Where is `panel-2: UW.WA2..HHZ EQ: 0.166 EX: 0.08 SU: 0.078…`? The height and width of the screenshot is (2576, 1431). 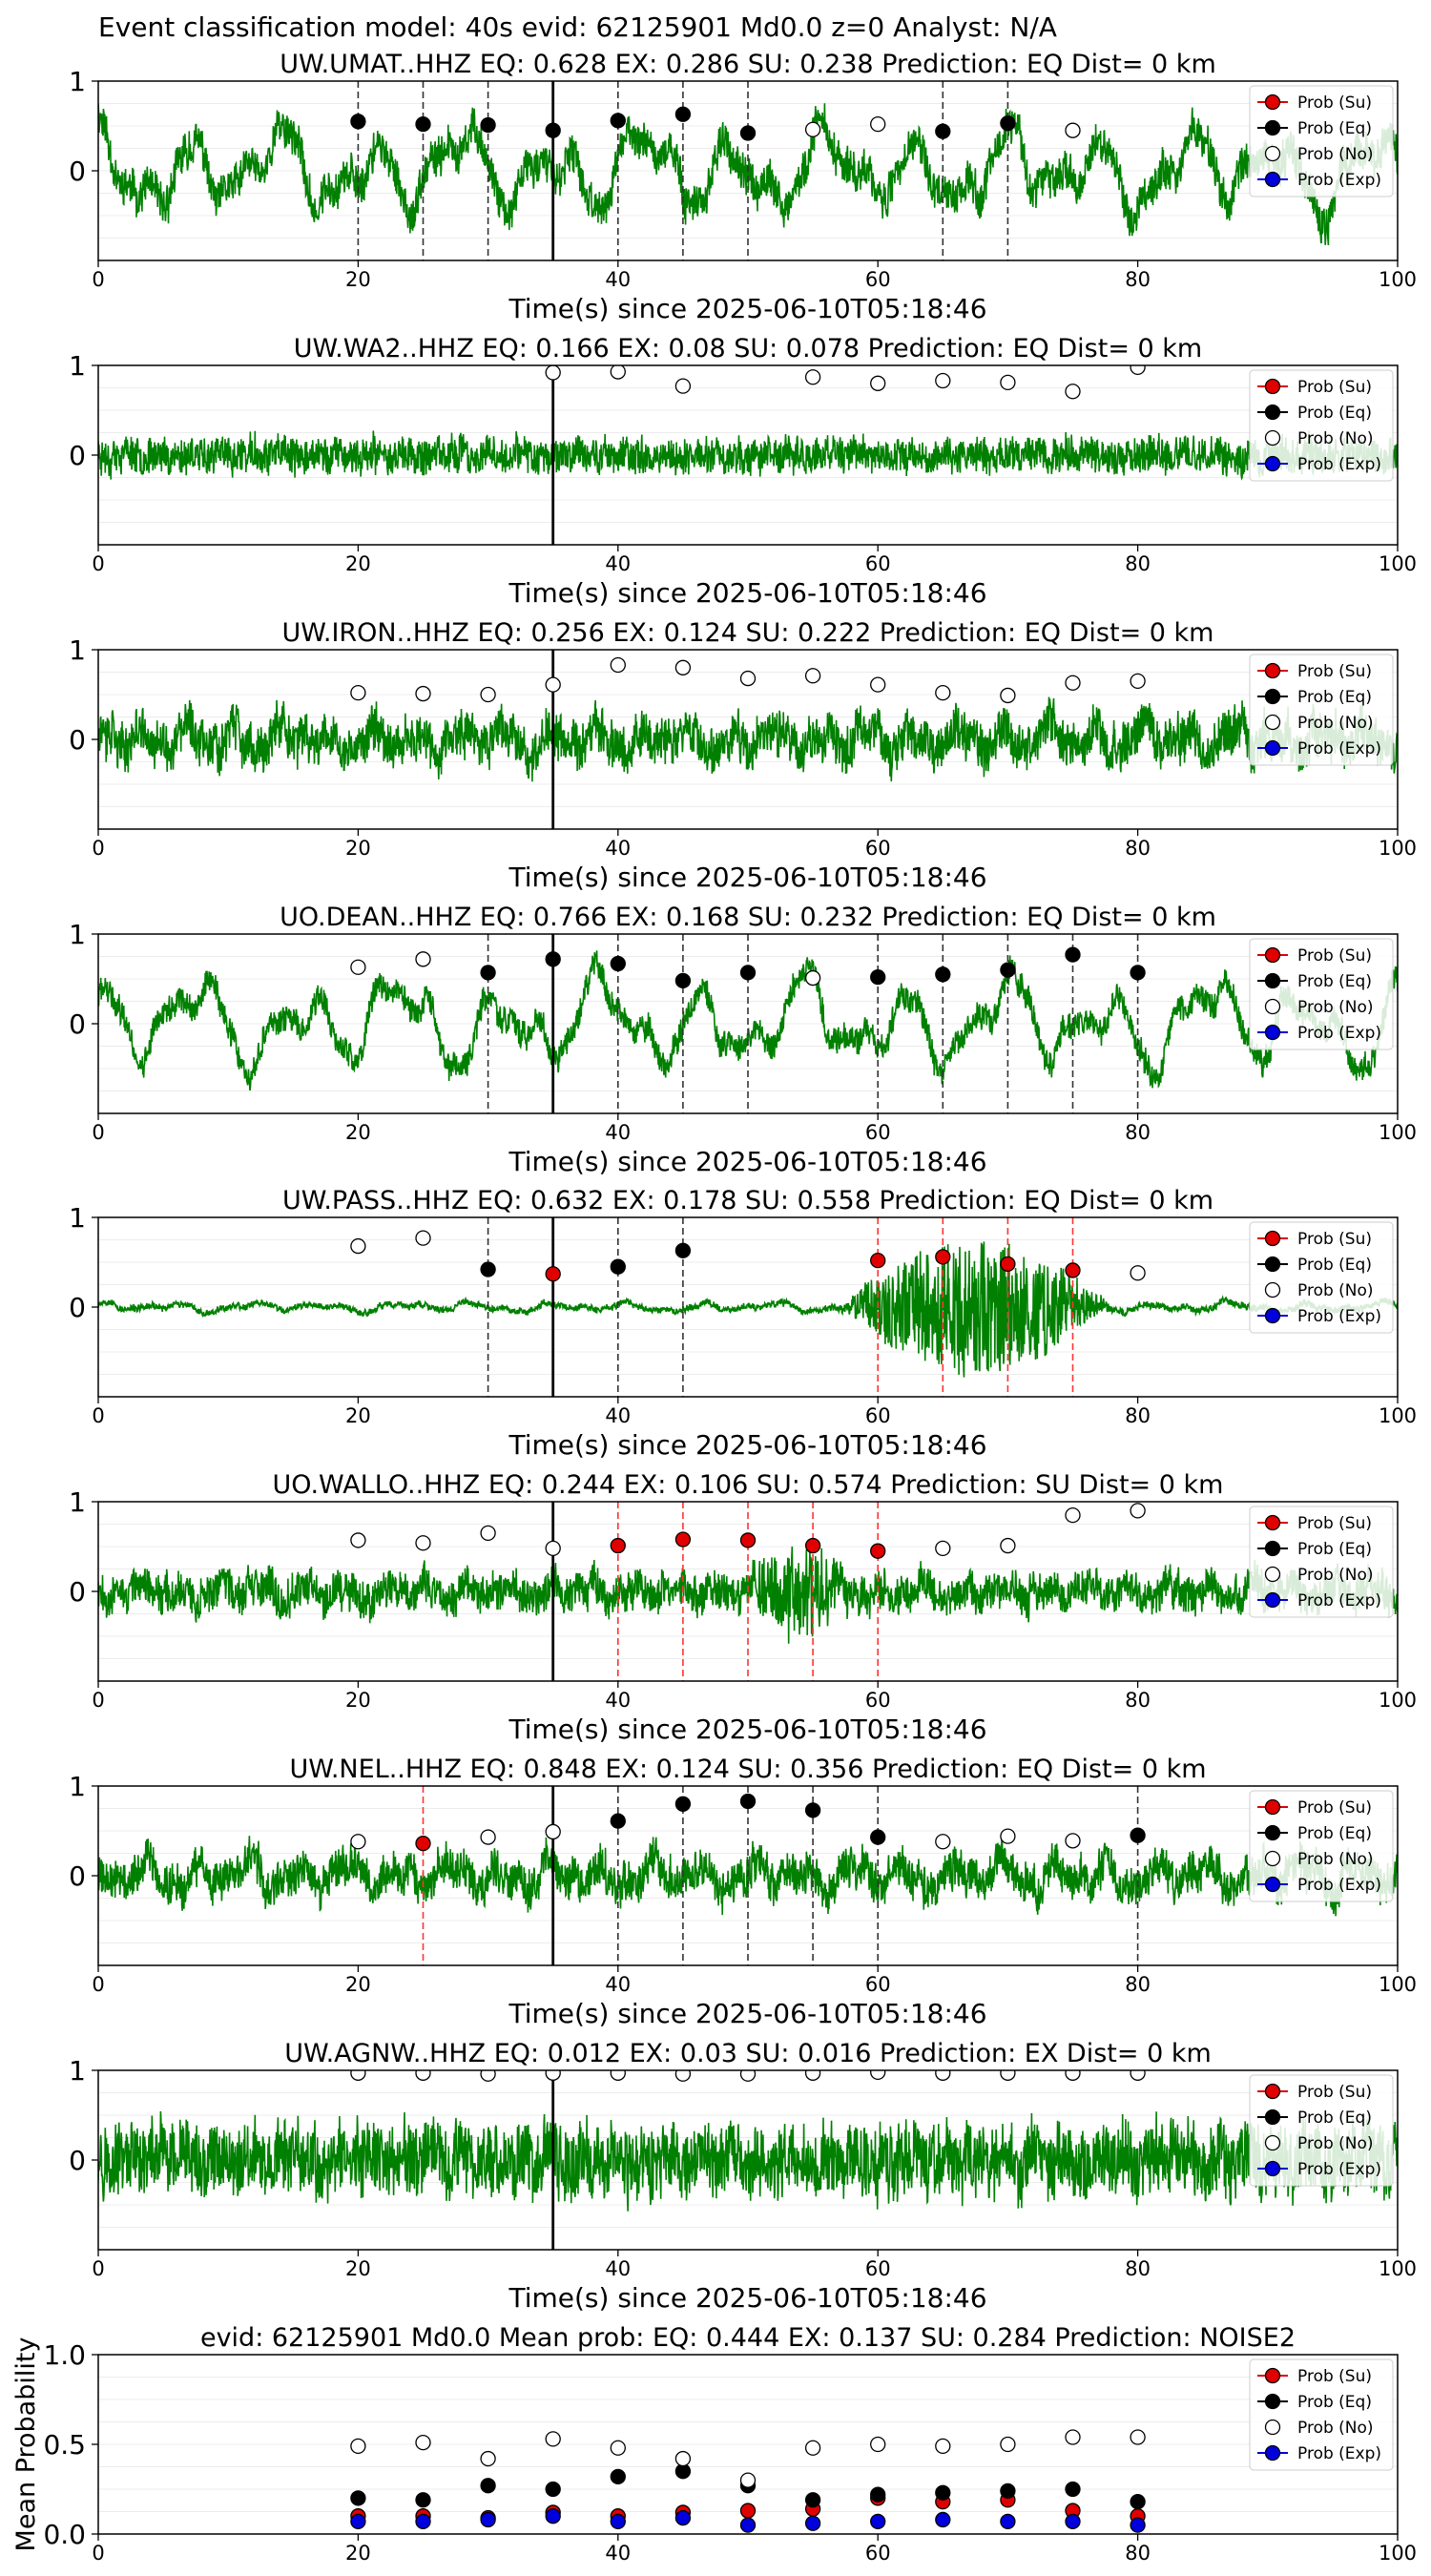
panel-2: UW.WA2..HHZ EQ: 0.166 EX: 0.08 SU: 0.078… is located at coordinates (743, 471).